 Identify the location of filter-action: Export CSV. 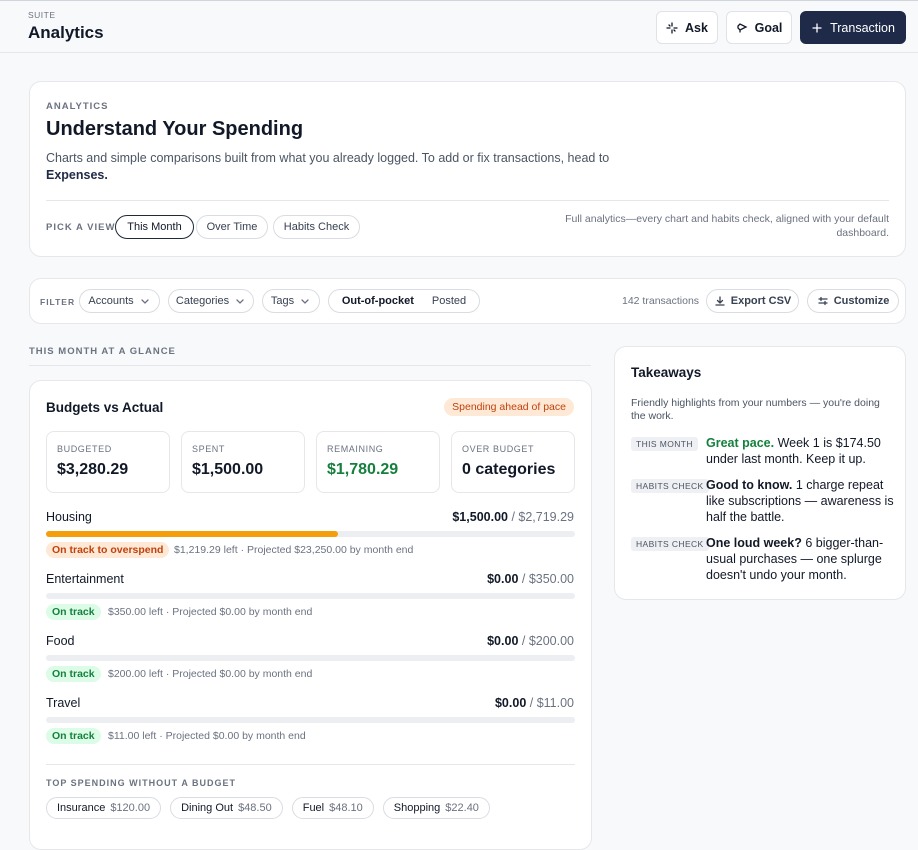
(752, 301).